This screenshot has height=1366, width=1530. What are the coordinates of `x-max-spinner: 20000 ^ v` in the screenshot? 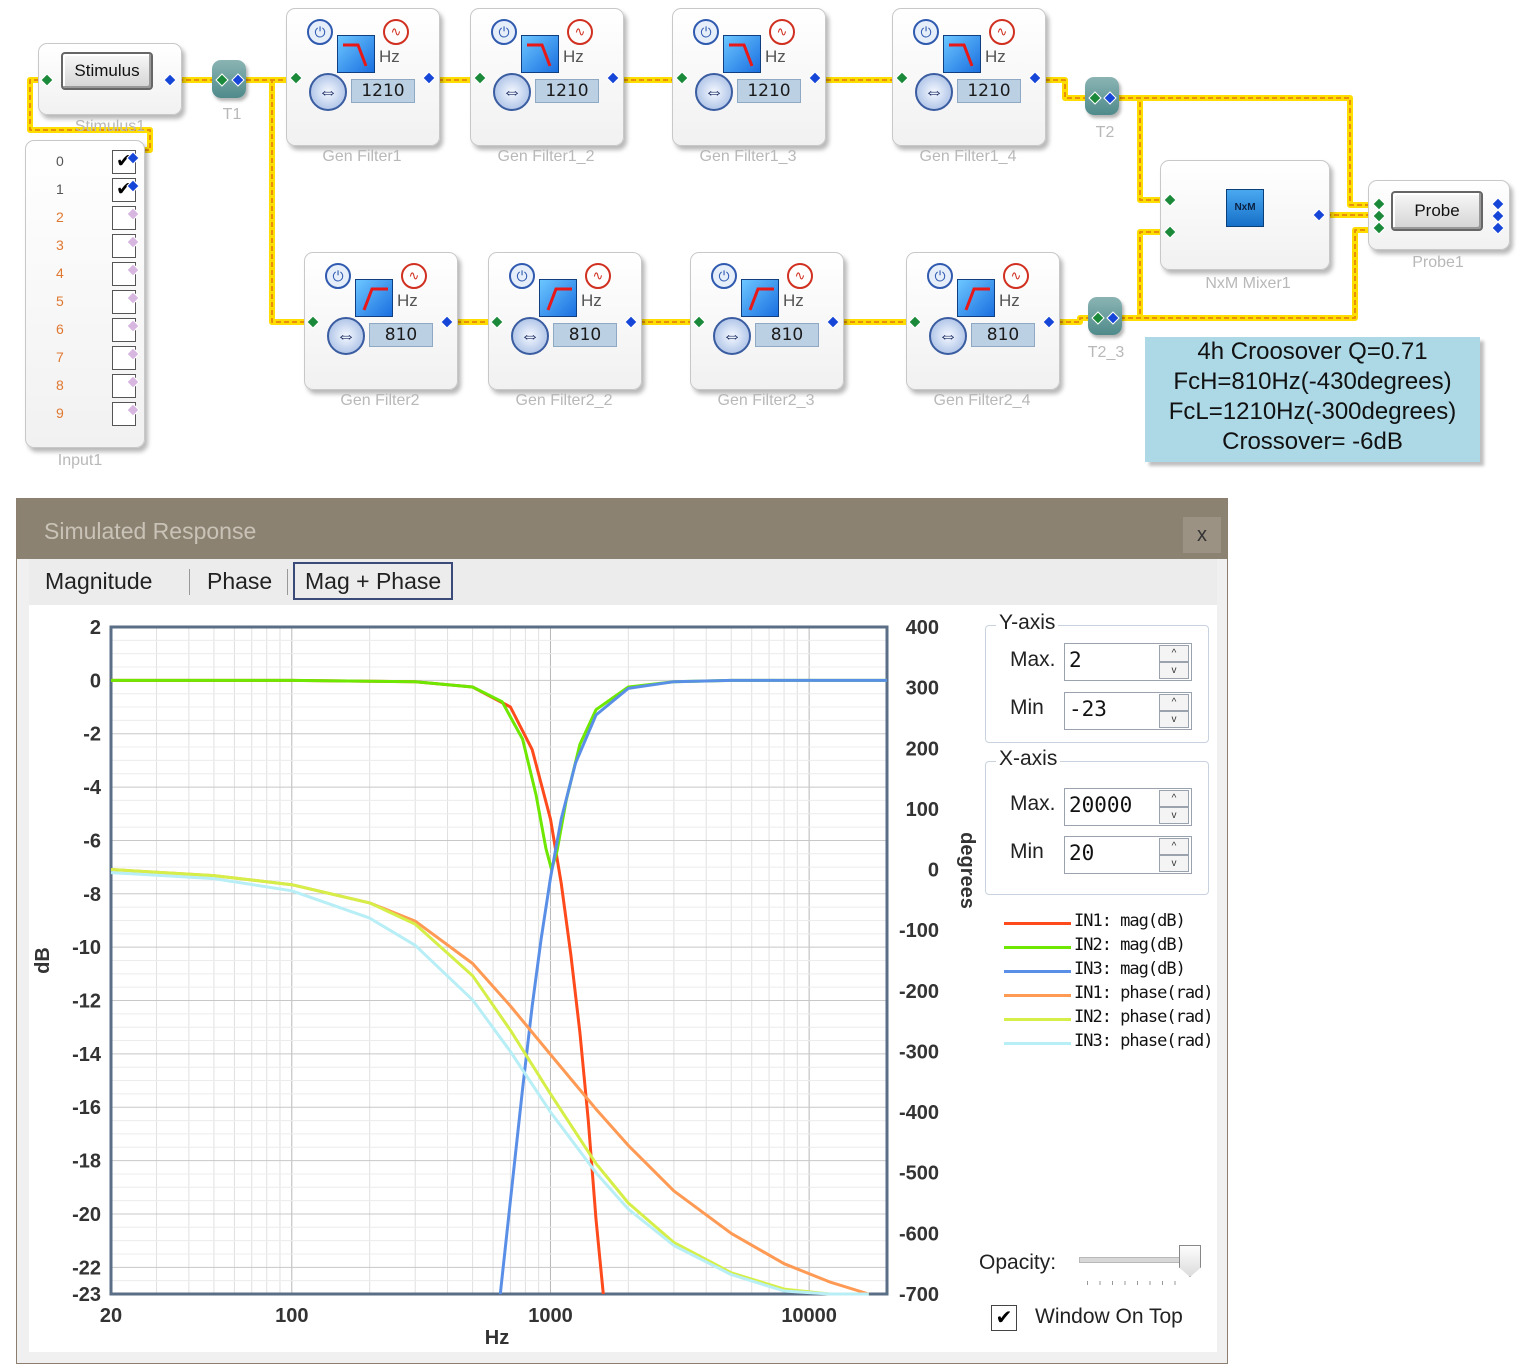 It's located at (1128, 807).